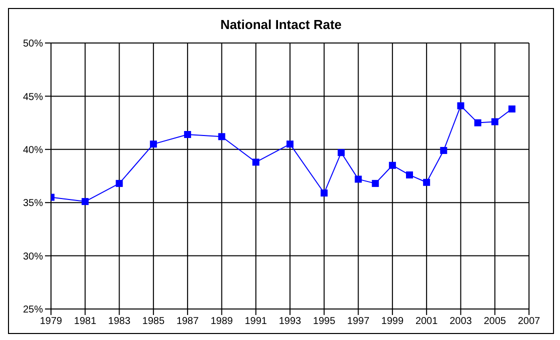  Describe the element at coordinates (33, 97) in the screenshot. I see `y-tick-label: 45%` at that location.